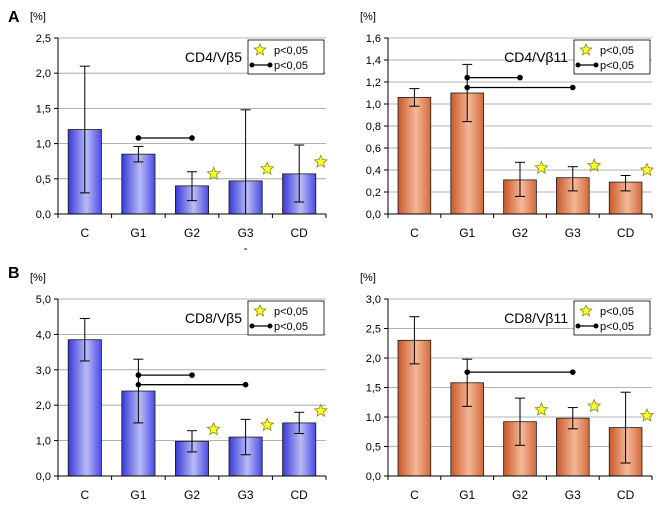 The image size is (662, 521). I want to click on panel-label-b: B, so click(14, 273).